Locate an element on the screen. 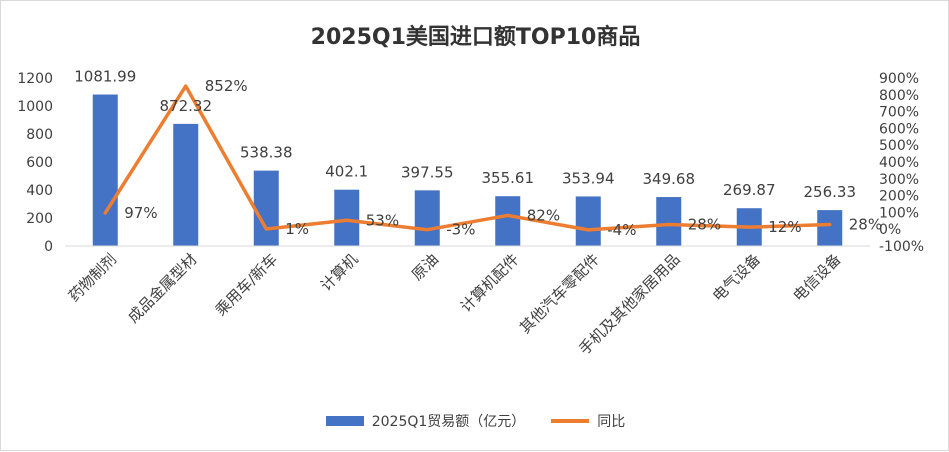 This screenshot has width=949, height=452. y-right-tick-label: 900% is located at coordinates (899, 79).